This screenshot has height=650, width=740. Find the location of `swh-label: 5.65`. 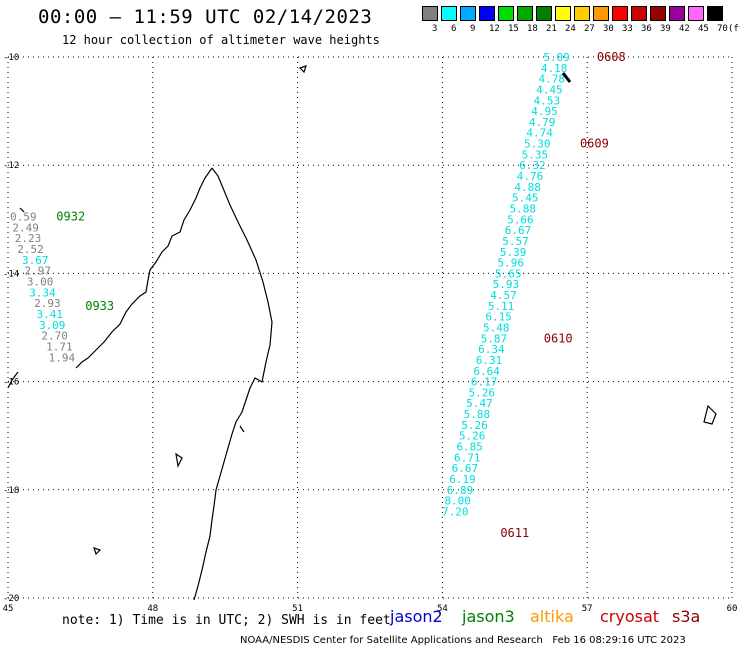

swh-label: 5.65 is located at coordinates (508, 273).